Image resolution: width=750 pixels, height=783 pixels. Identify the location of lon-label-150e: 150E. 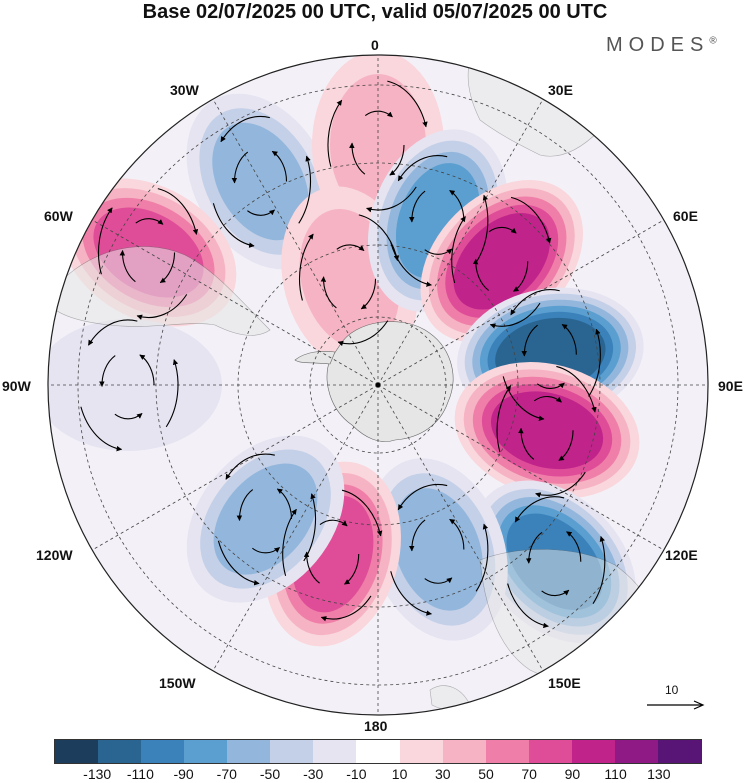
(564, 683).